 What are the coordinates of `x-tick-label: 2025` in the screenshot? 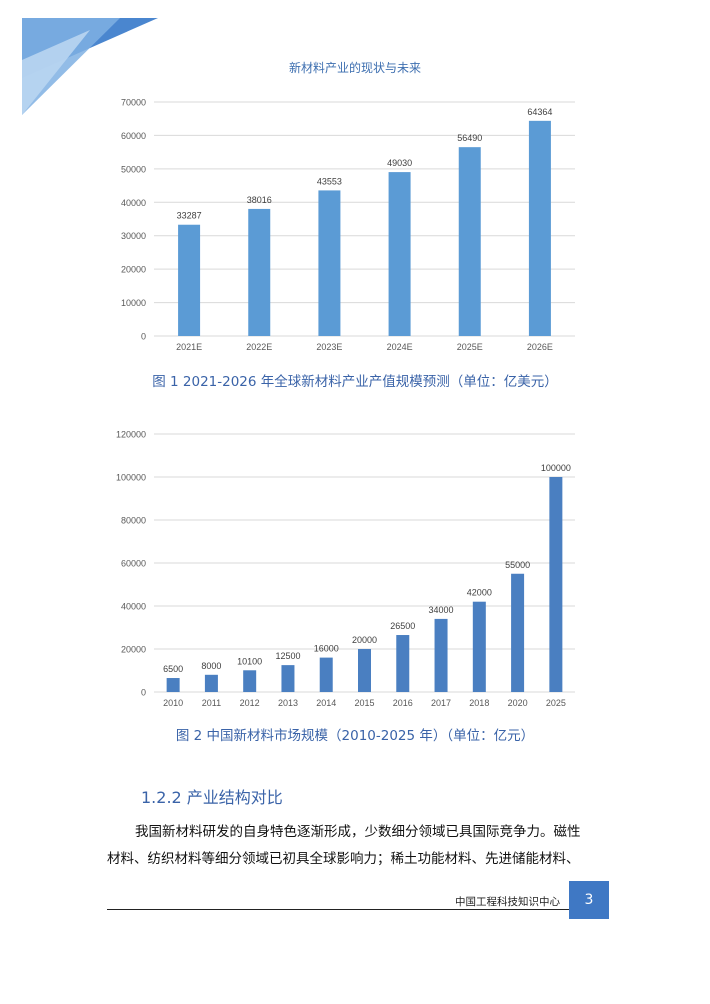 It's located at (556, 703).